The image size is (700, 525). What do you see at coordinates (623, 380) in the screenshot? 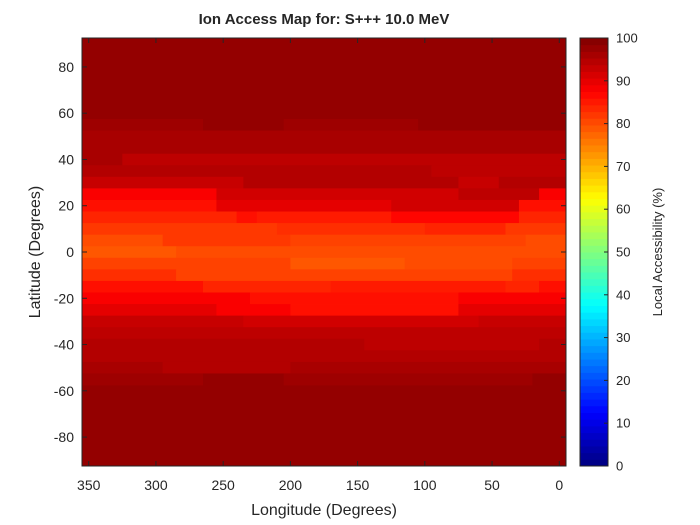
I see `colorbar-tick-label: 20` at bounding box center [623, 380].